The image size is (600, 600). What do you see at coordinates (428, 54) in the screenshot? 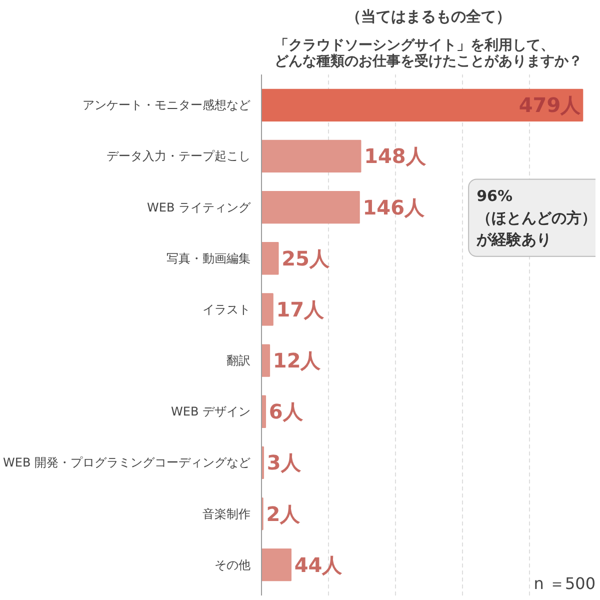
I see `chart-title: 「クラウドソーシングサイト」を利用して、どんな種類のお仕事を受けたことがありますか？` at bounding box center [428, 54].